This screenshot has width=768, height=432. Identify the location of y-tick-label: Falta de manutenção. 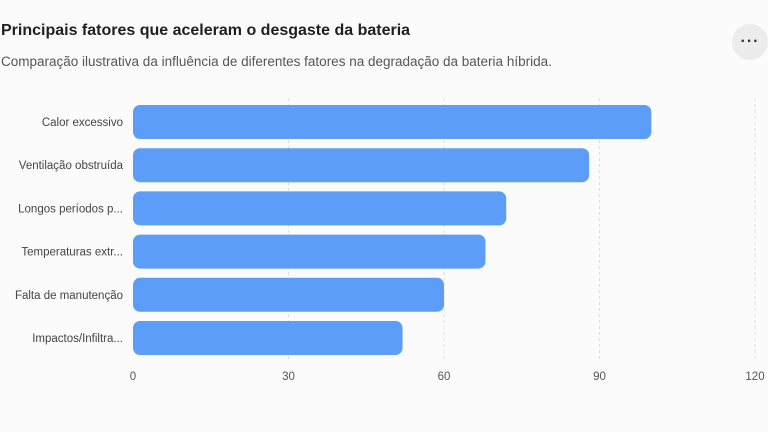
(69, 296).